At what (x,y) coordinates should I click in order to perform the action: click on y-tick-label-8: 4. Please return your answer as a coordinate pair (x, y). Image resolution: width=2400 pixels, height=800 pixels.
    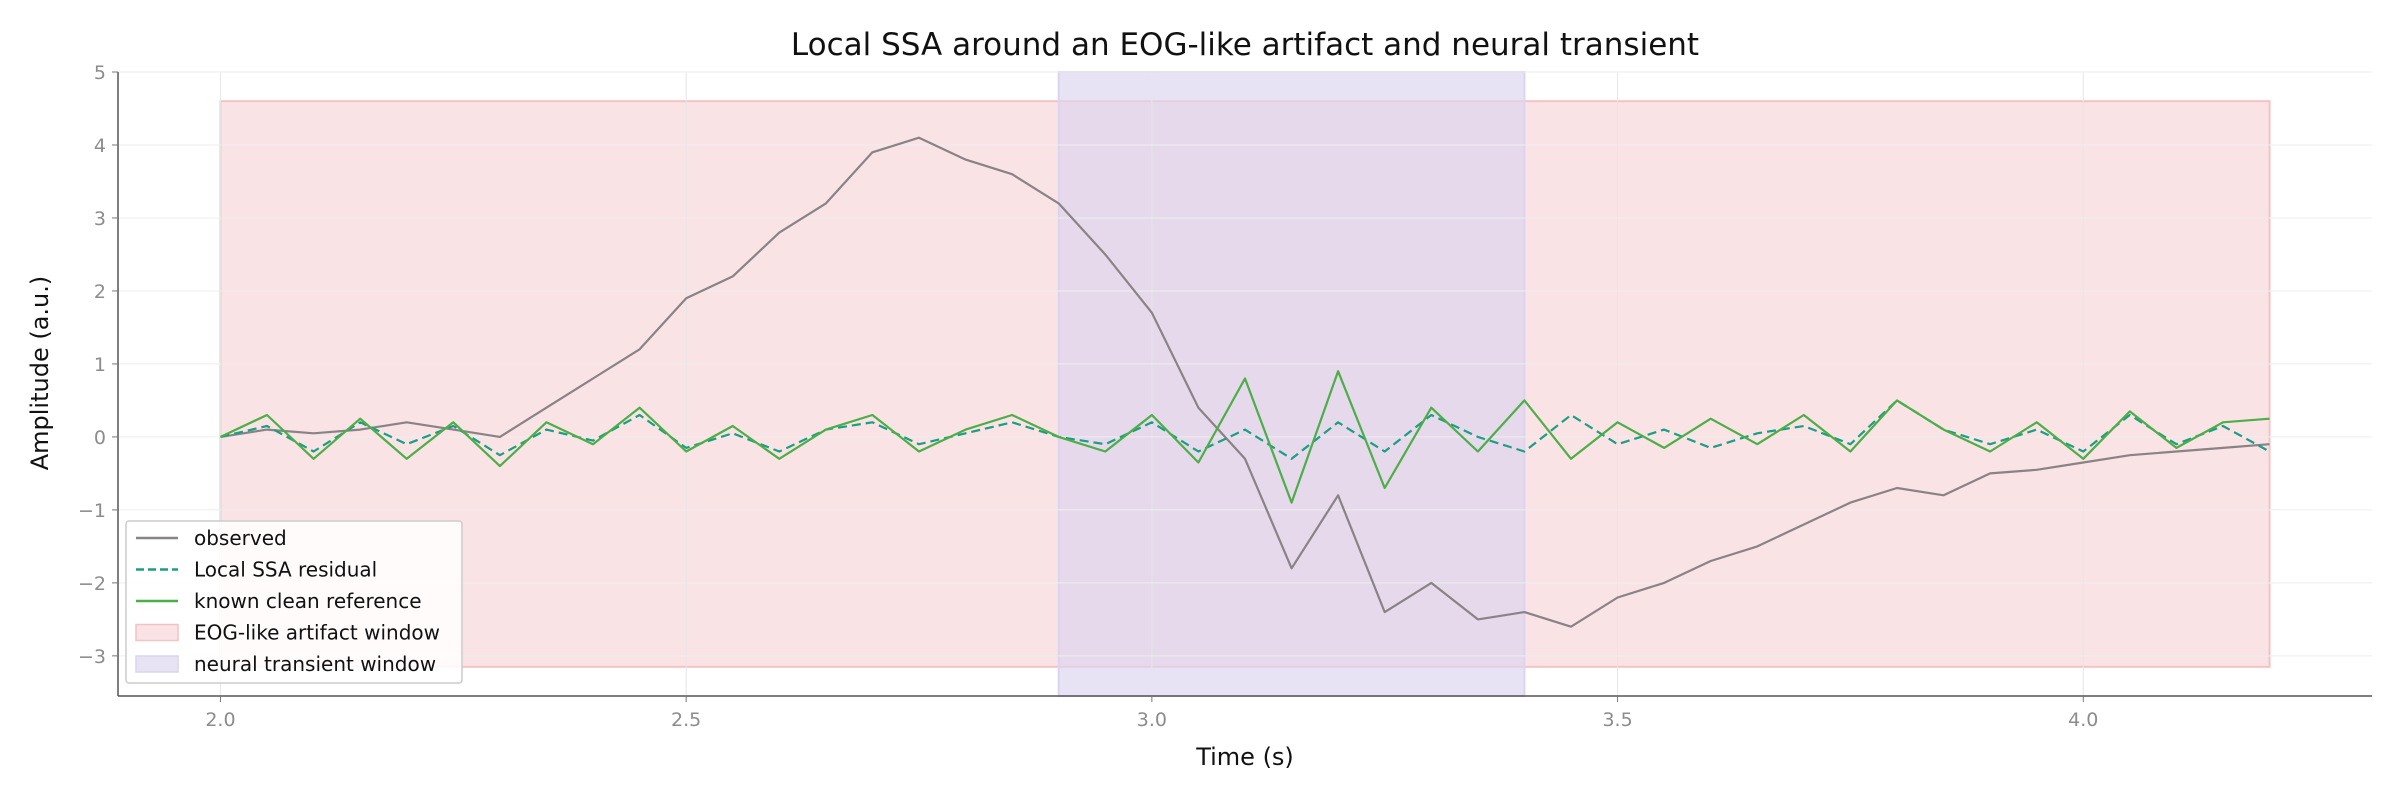
    Looking at the image, I should click on (100, 146).